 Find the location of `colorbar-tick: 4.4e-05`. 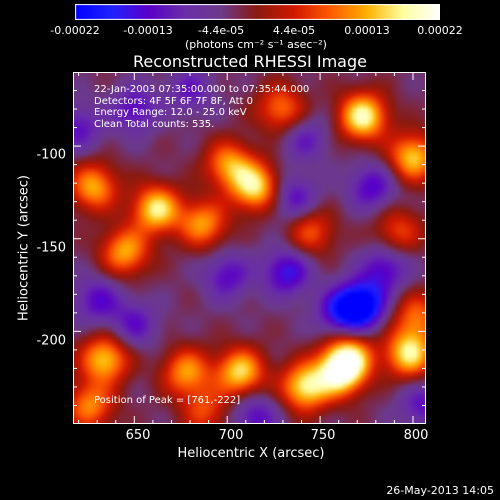

colorbar-tick: 4.4e-05 is located at coordinates (294, 30).